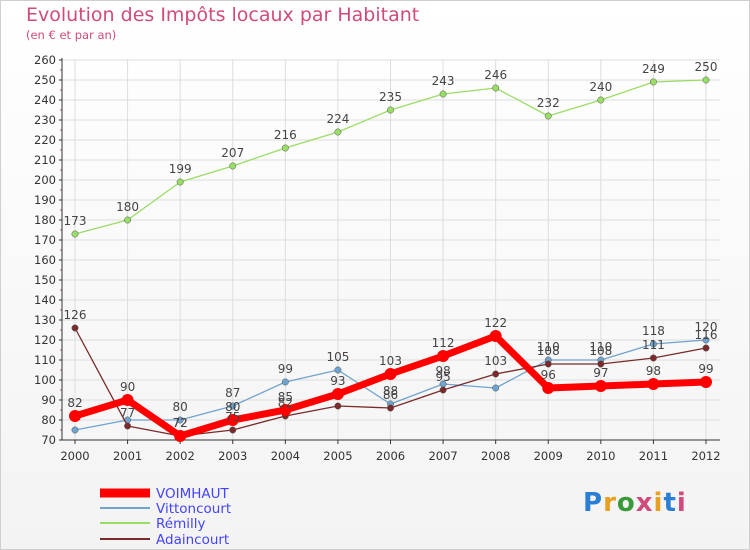 The width and height of the screenshot is (750, 550). I want to click on data-label: 116, so click(706, 335).